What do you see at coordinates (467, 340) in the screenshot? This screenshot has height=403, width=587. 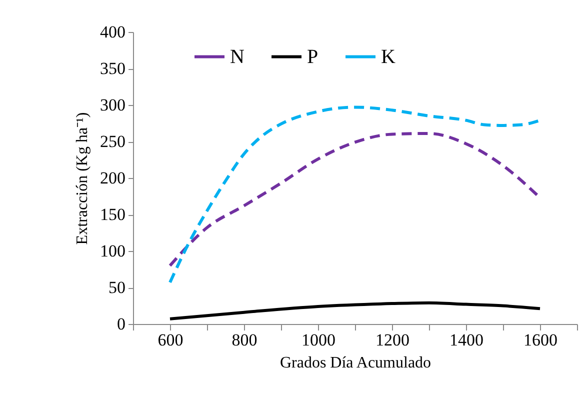 I see `x-tick-label: 1400` at bounding box center [467, 340].